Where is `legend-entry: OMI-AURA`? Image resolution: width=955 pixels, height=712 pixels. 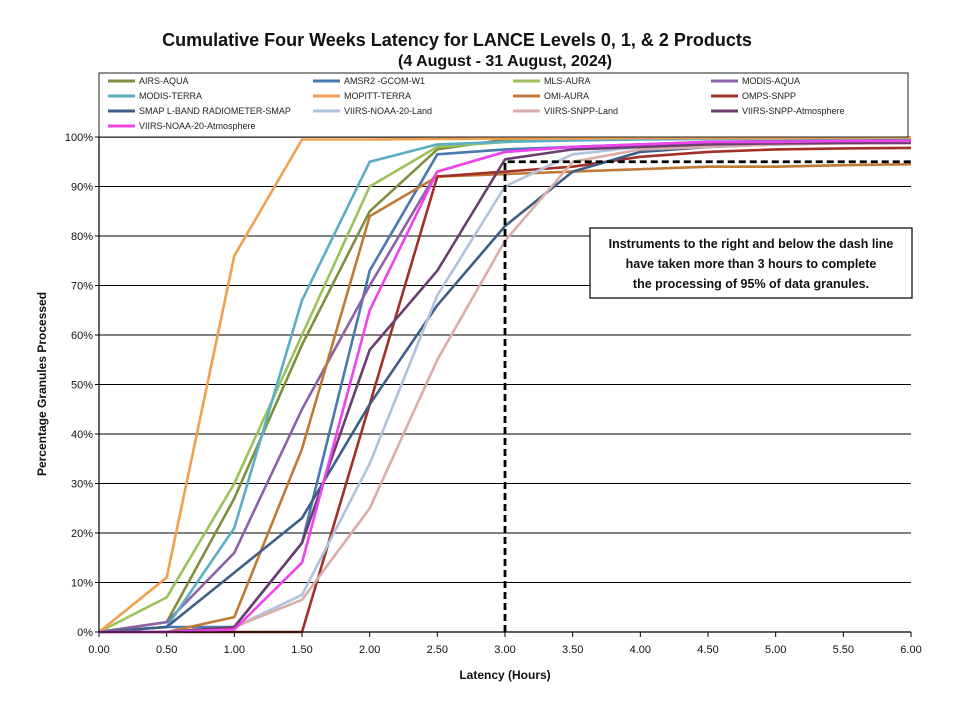
legend-entry: OMI-AURA is located at coordinates (566, 96).